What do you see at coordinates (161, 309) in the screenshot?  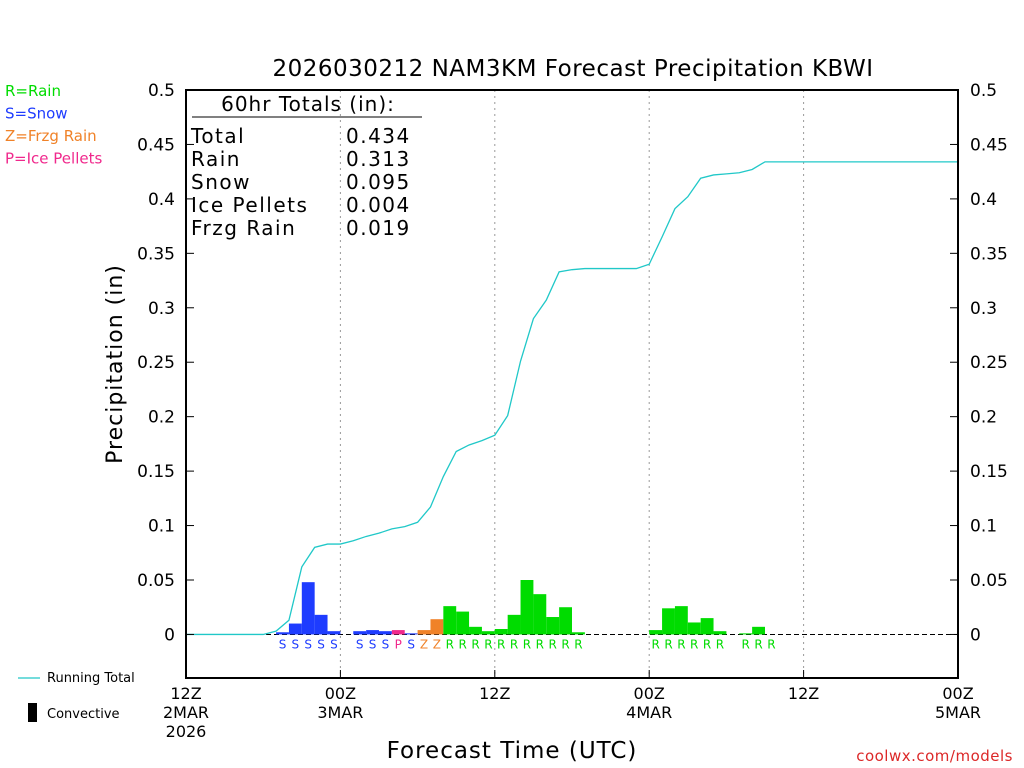 I see `y-tick-label-left: 0.3` at bounding box center [161, 309].